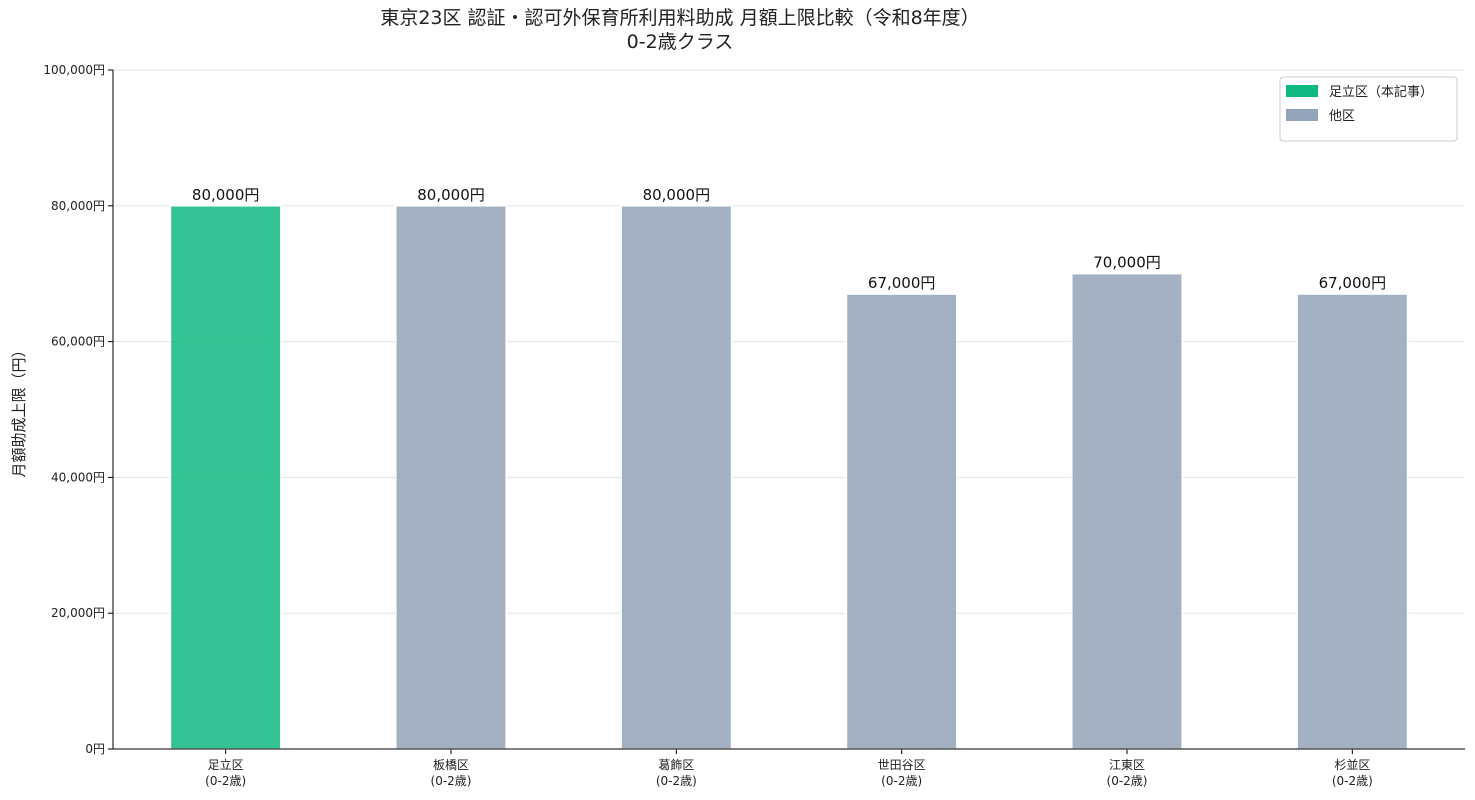 The width and height of the screenshot is (1475, 800). I want to click on y-tick-label: 80,000円, so click(78, 206).